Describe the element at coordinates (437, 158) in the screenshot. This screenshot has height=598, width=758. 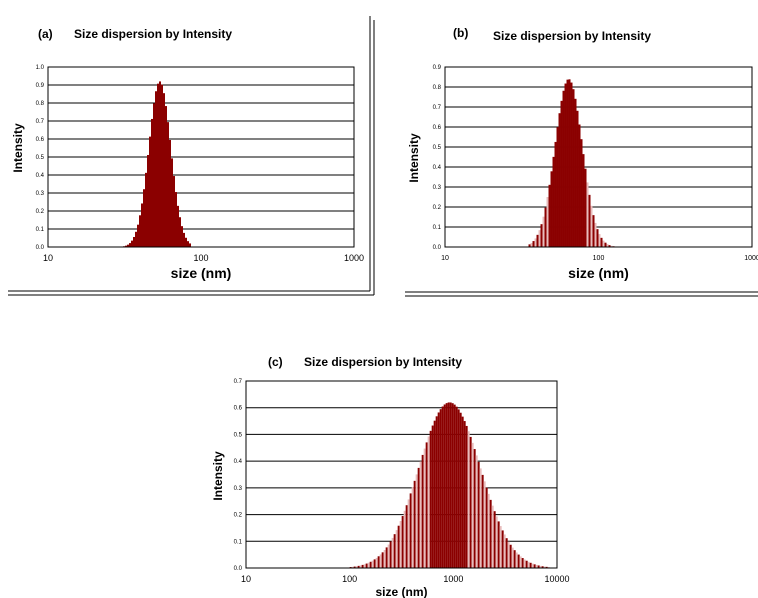
I see `y-tick-labels: 0.0 0.1 0.2 0.3 0.4 0.5 0.6 0.7 0.8 0.9` at that location.